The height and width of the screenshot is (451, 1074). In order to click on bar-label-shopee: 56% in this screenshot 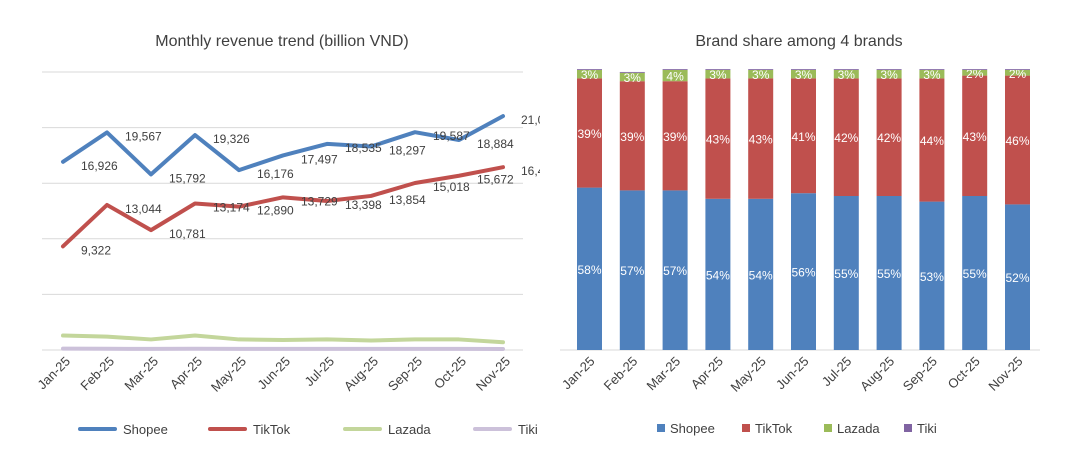, I will do `click(803, 273)`.